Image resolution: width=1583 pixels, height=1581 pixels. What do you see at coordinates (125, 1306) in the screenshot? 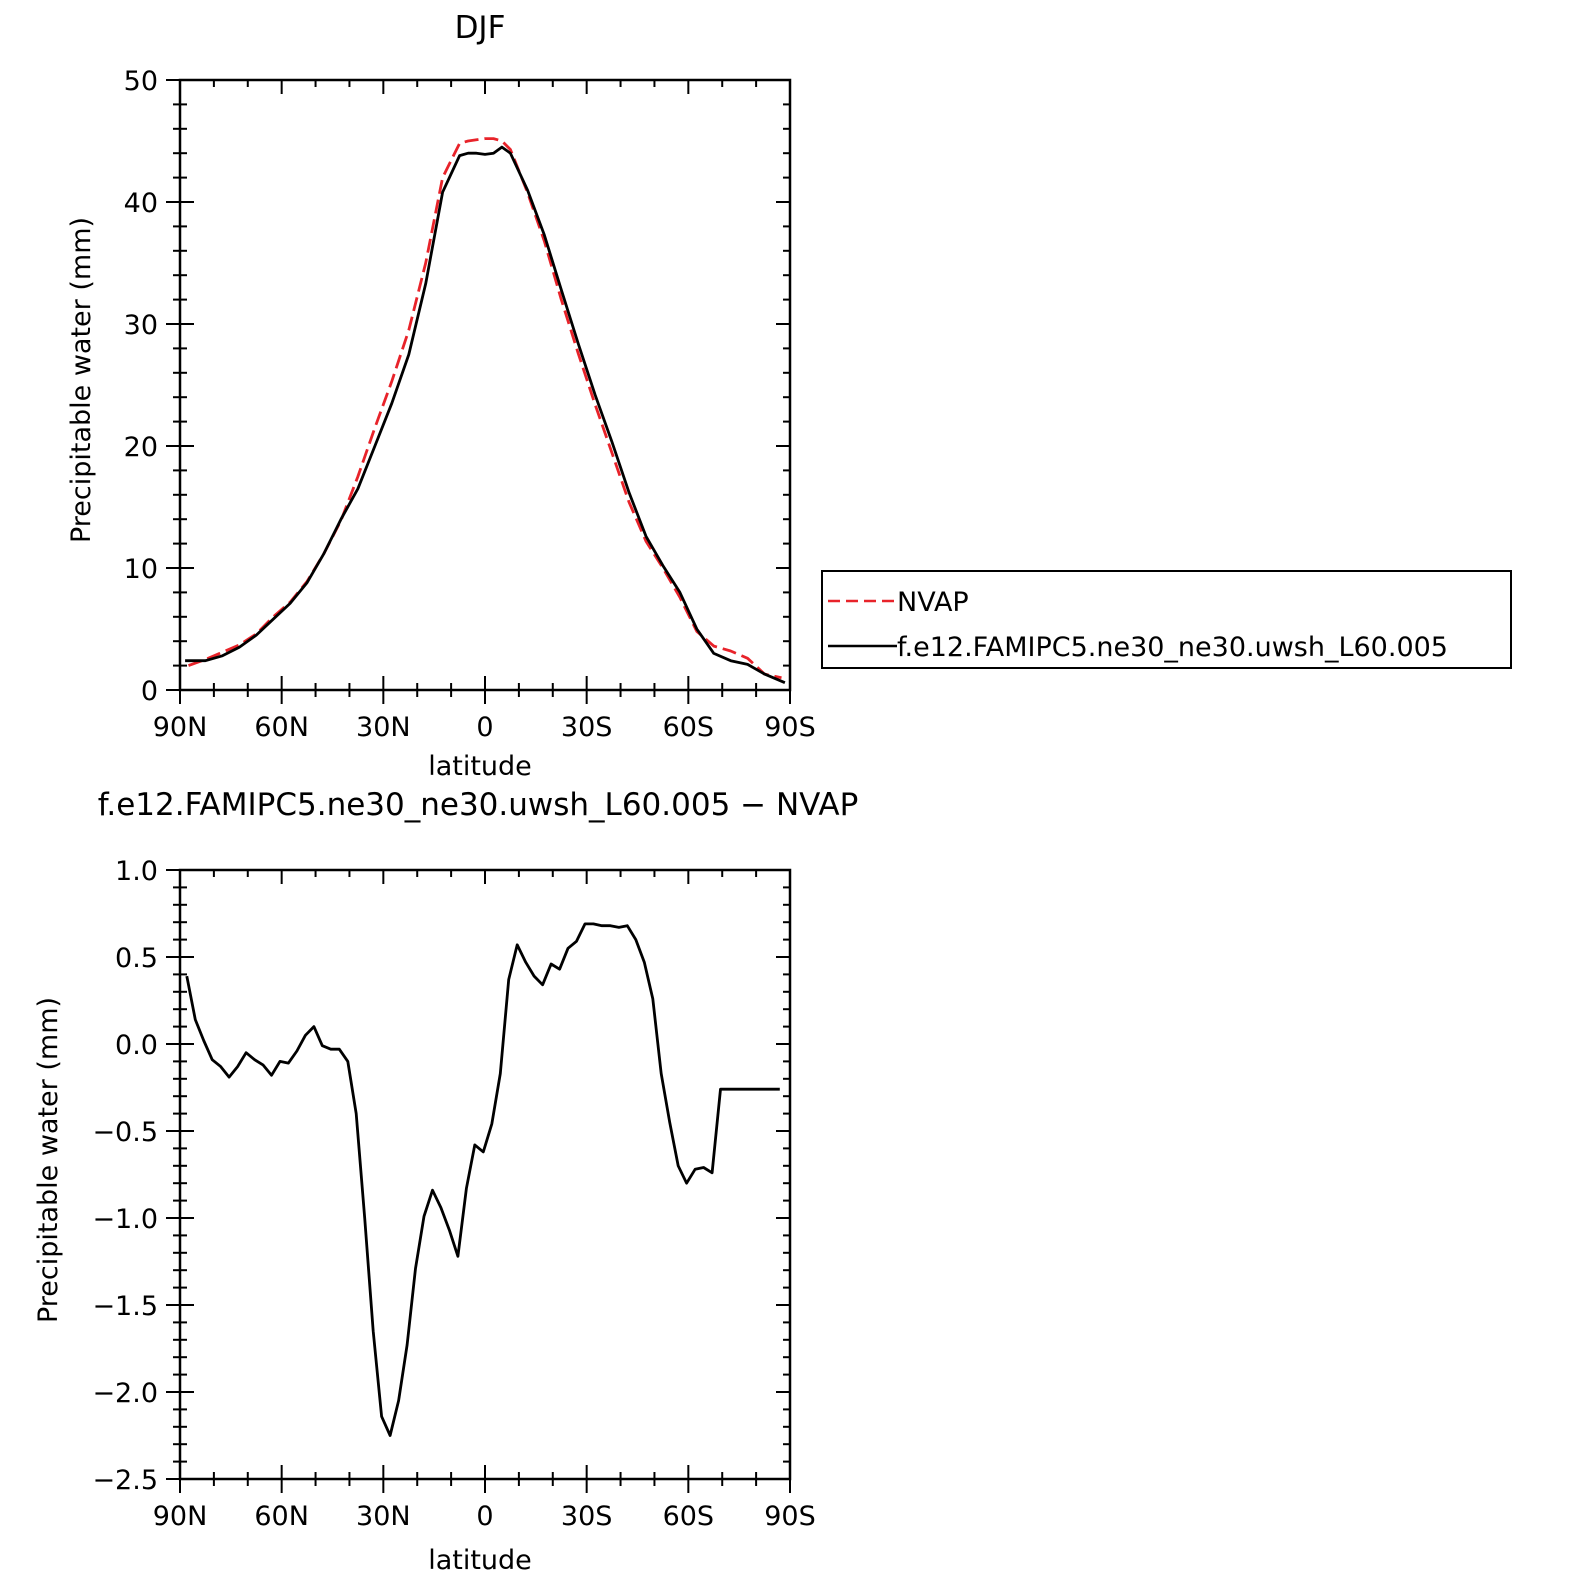
I see `y-tick-label: −1.5` at bounding box center [125, 1306].